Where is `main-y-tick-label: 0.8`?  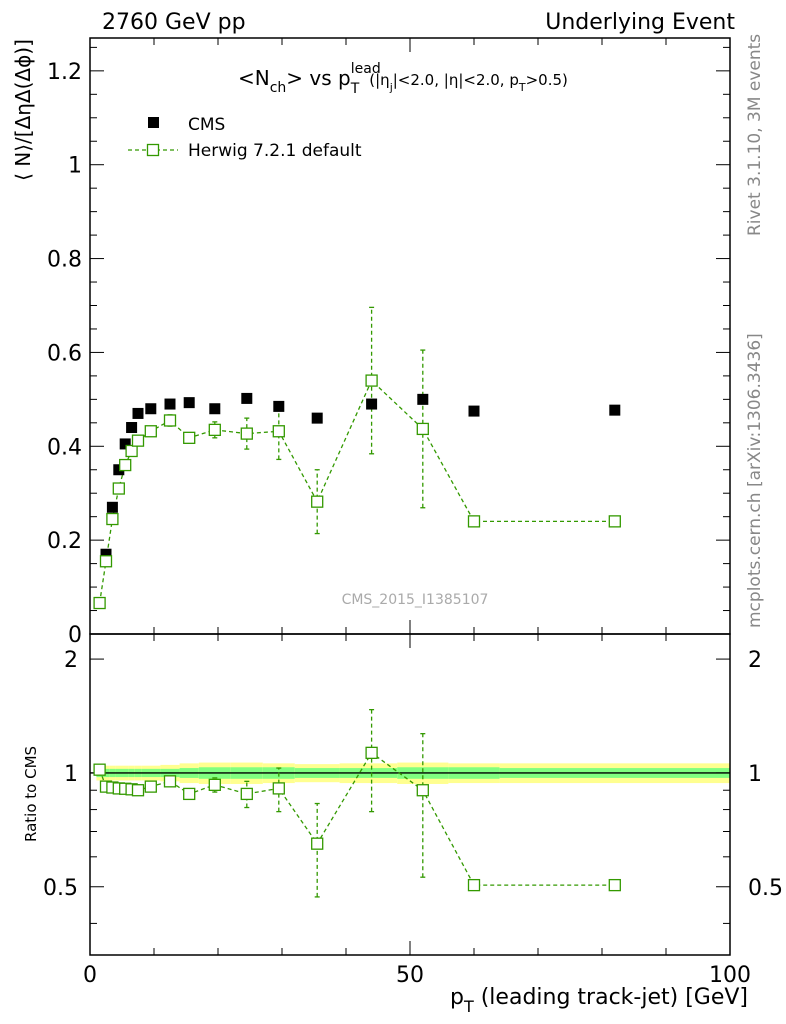
main-y-tick-label: 0.8 is located at coordinates (64, 260).